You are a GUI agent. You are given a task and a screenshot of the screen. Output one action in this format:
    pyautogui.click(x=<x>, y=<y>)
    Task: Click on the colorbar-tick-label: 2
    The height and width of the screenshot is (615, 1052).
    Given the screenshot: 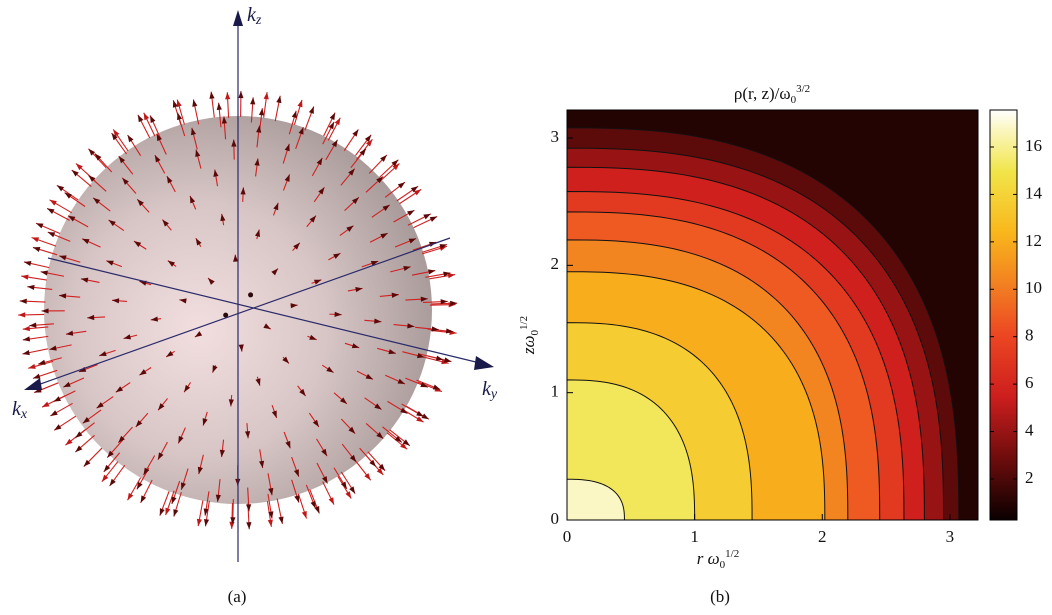 What is the action you would take?
    pyautogui.click(x=1029, y=477)
    